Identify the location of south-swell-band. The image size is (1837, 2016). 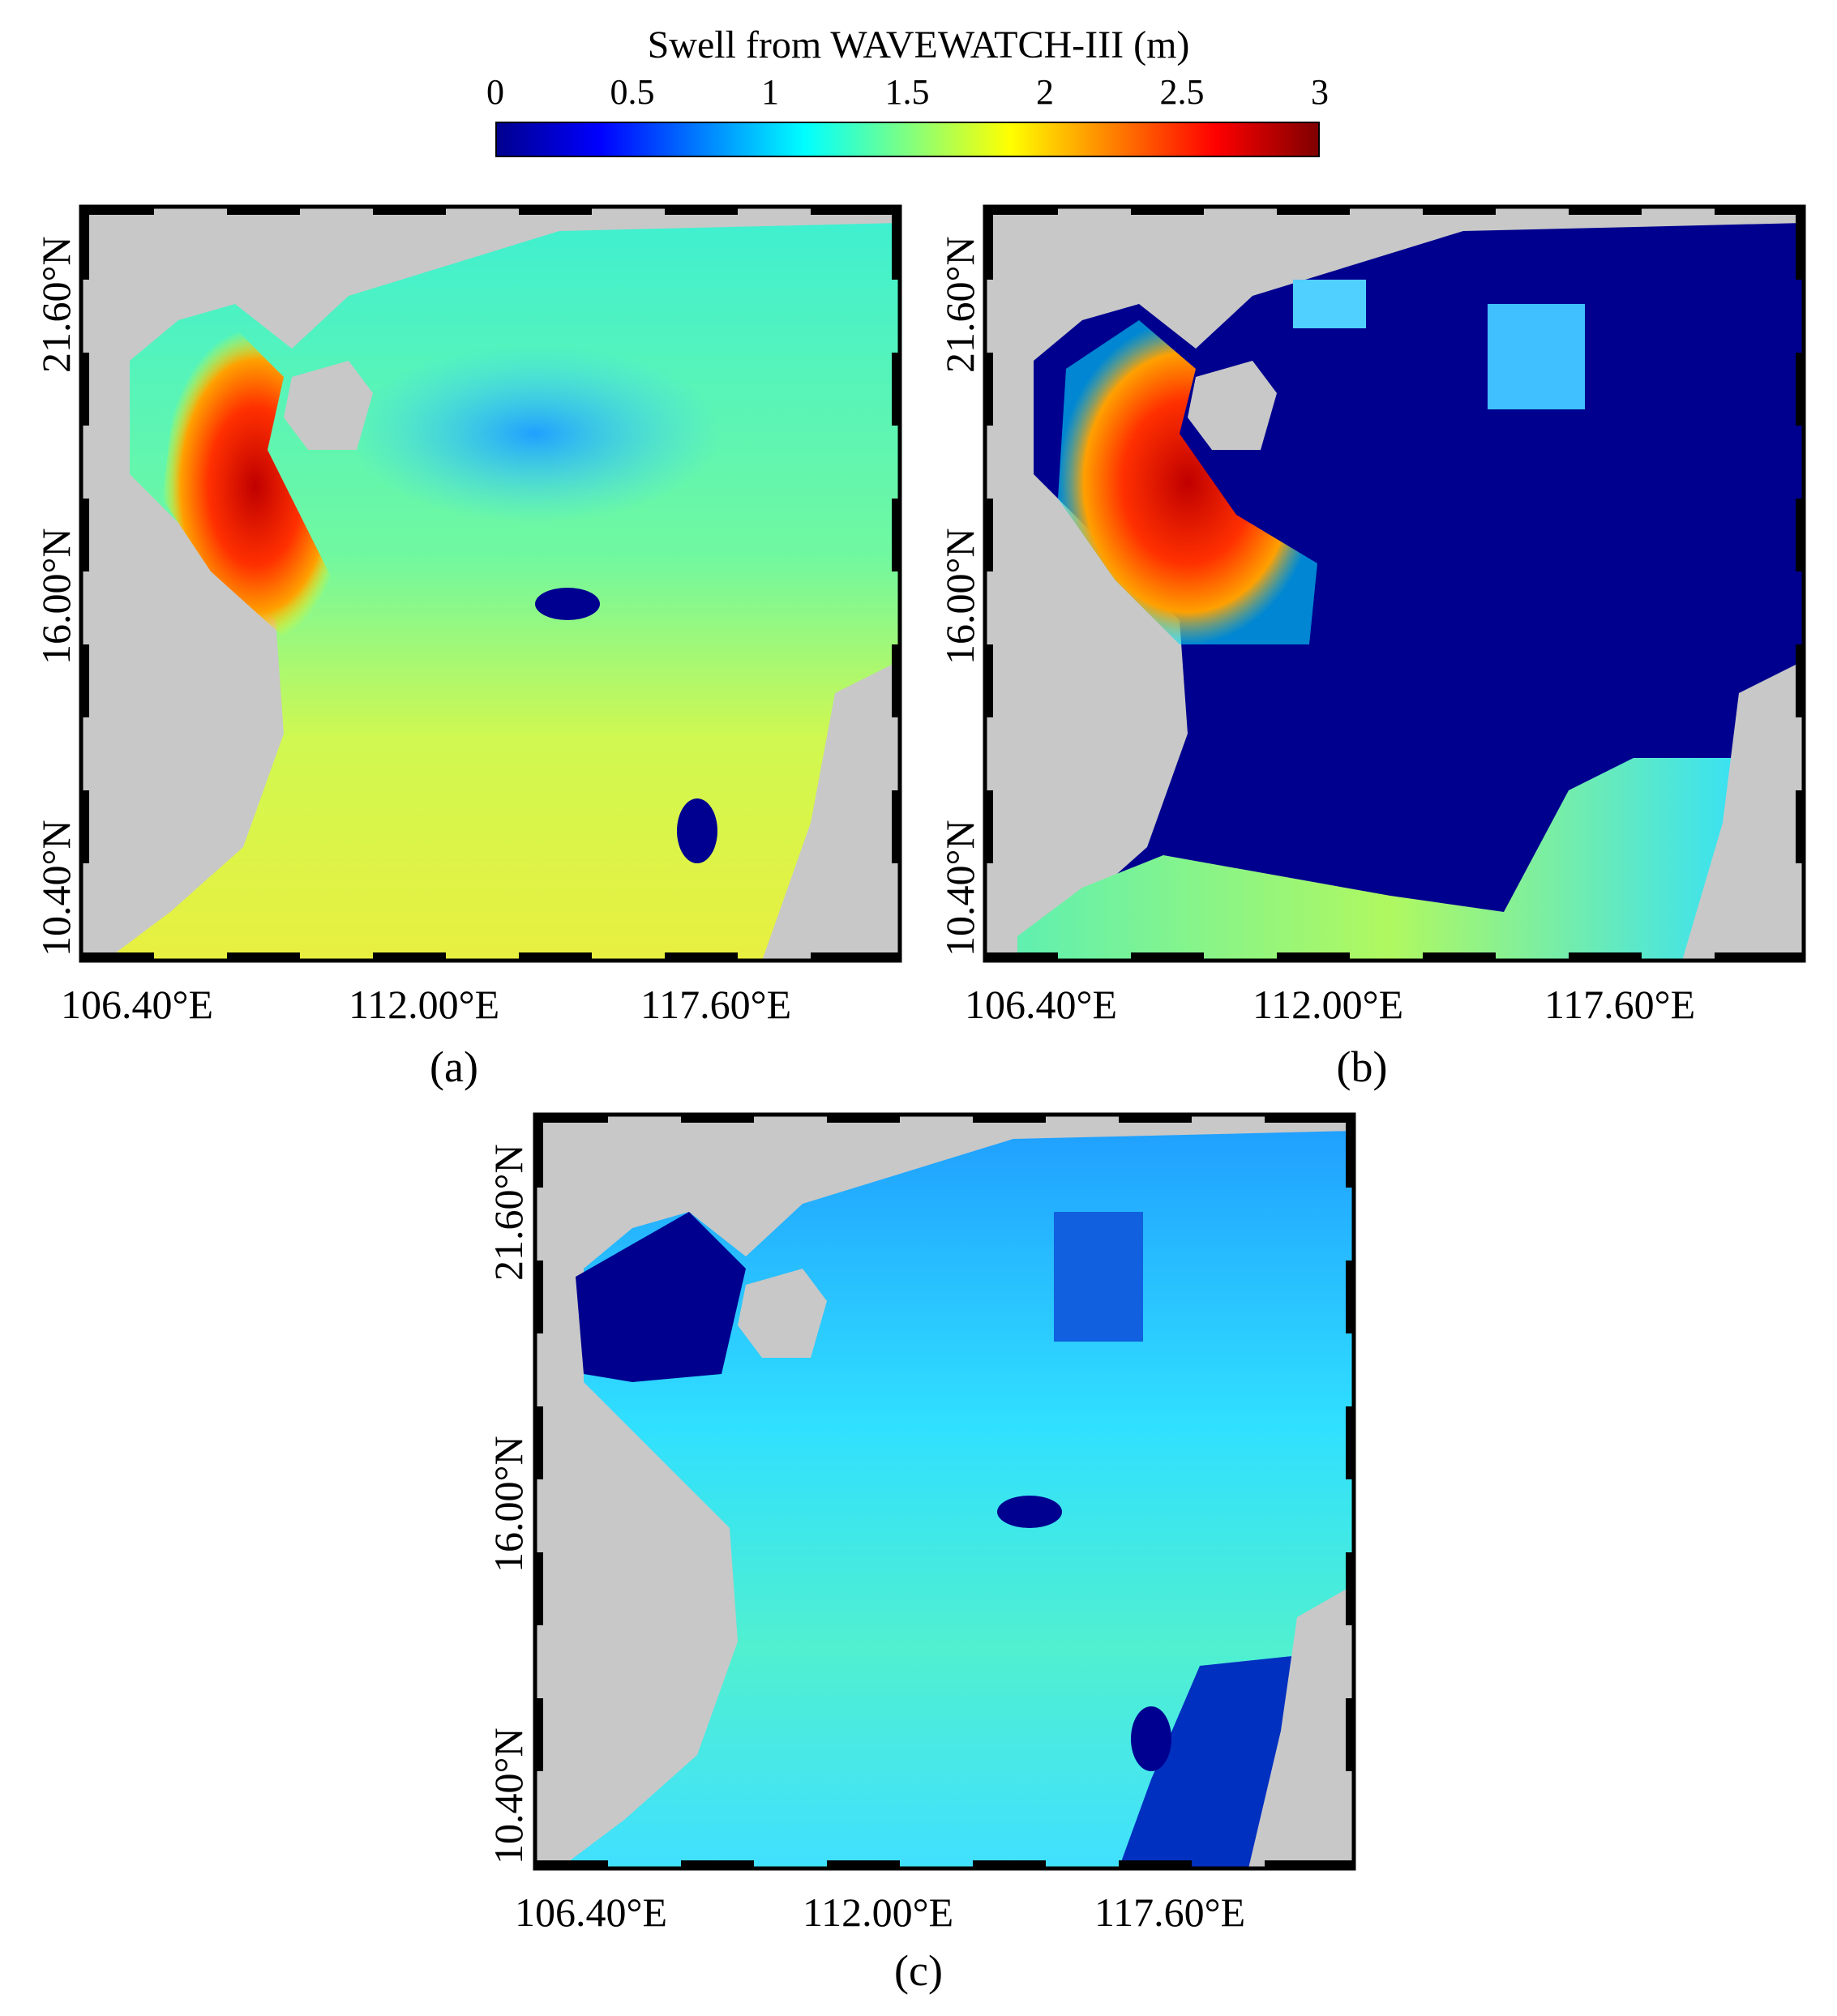
(1390, 859).